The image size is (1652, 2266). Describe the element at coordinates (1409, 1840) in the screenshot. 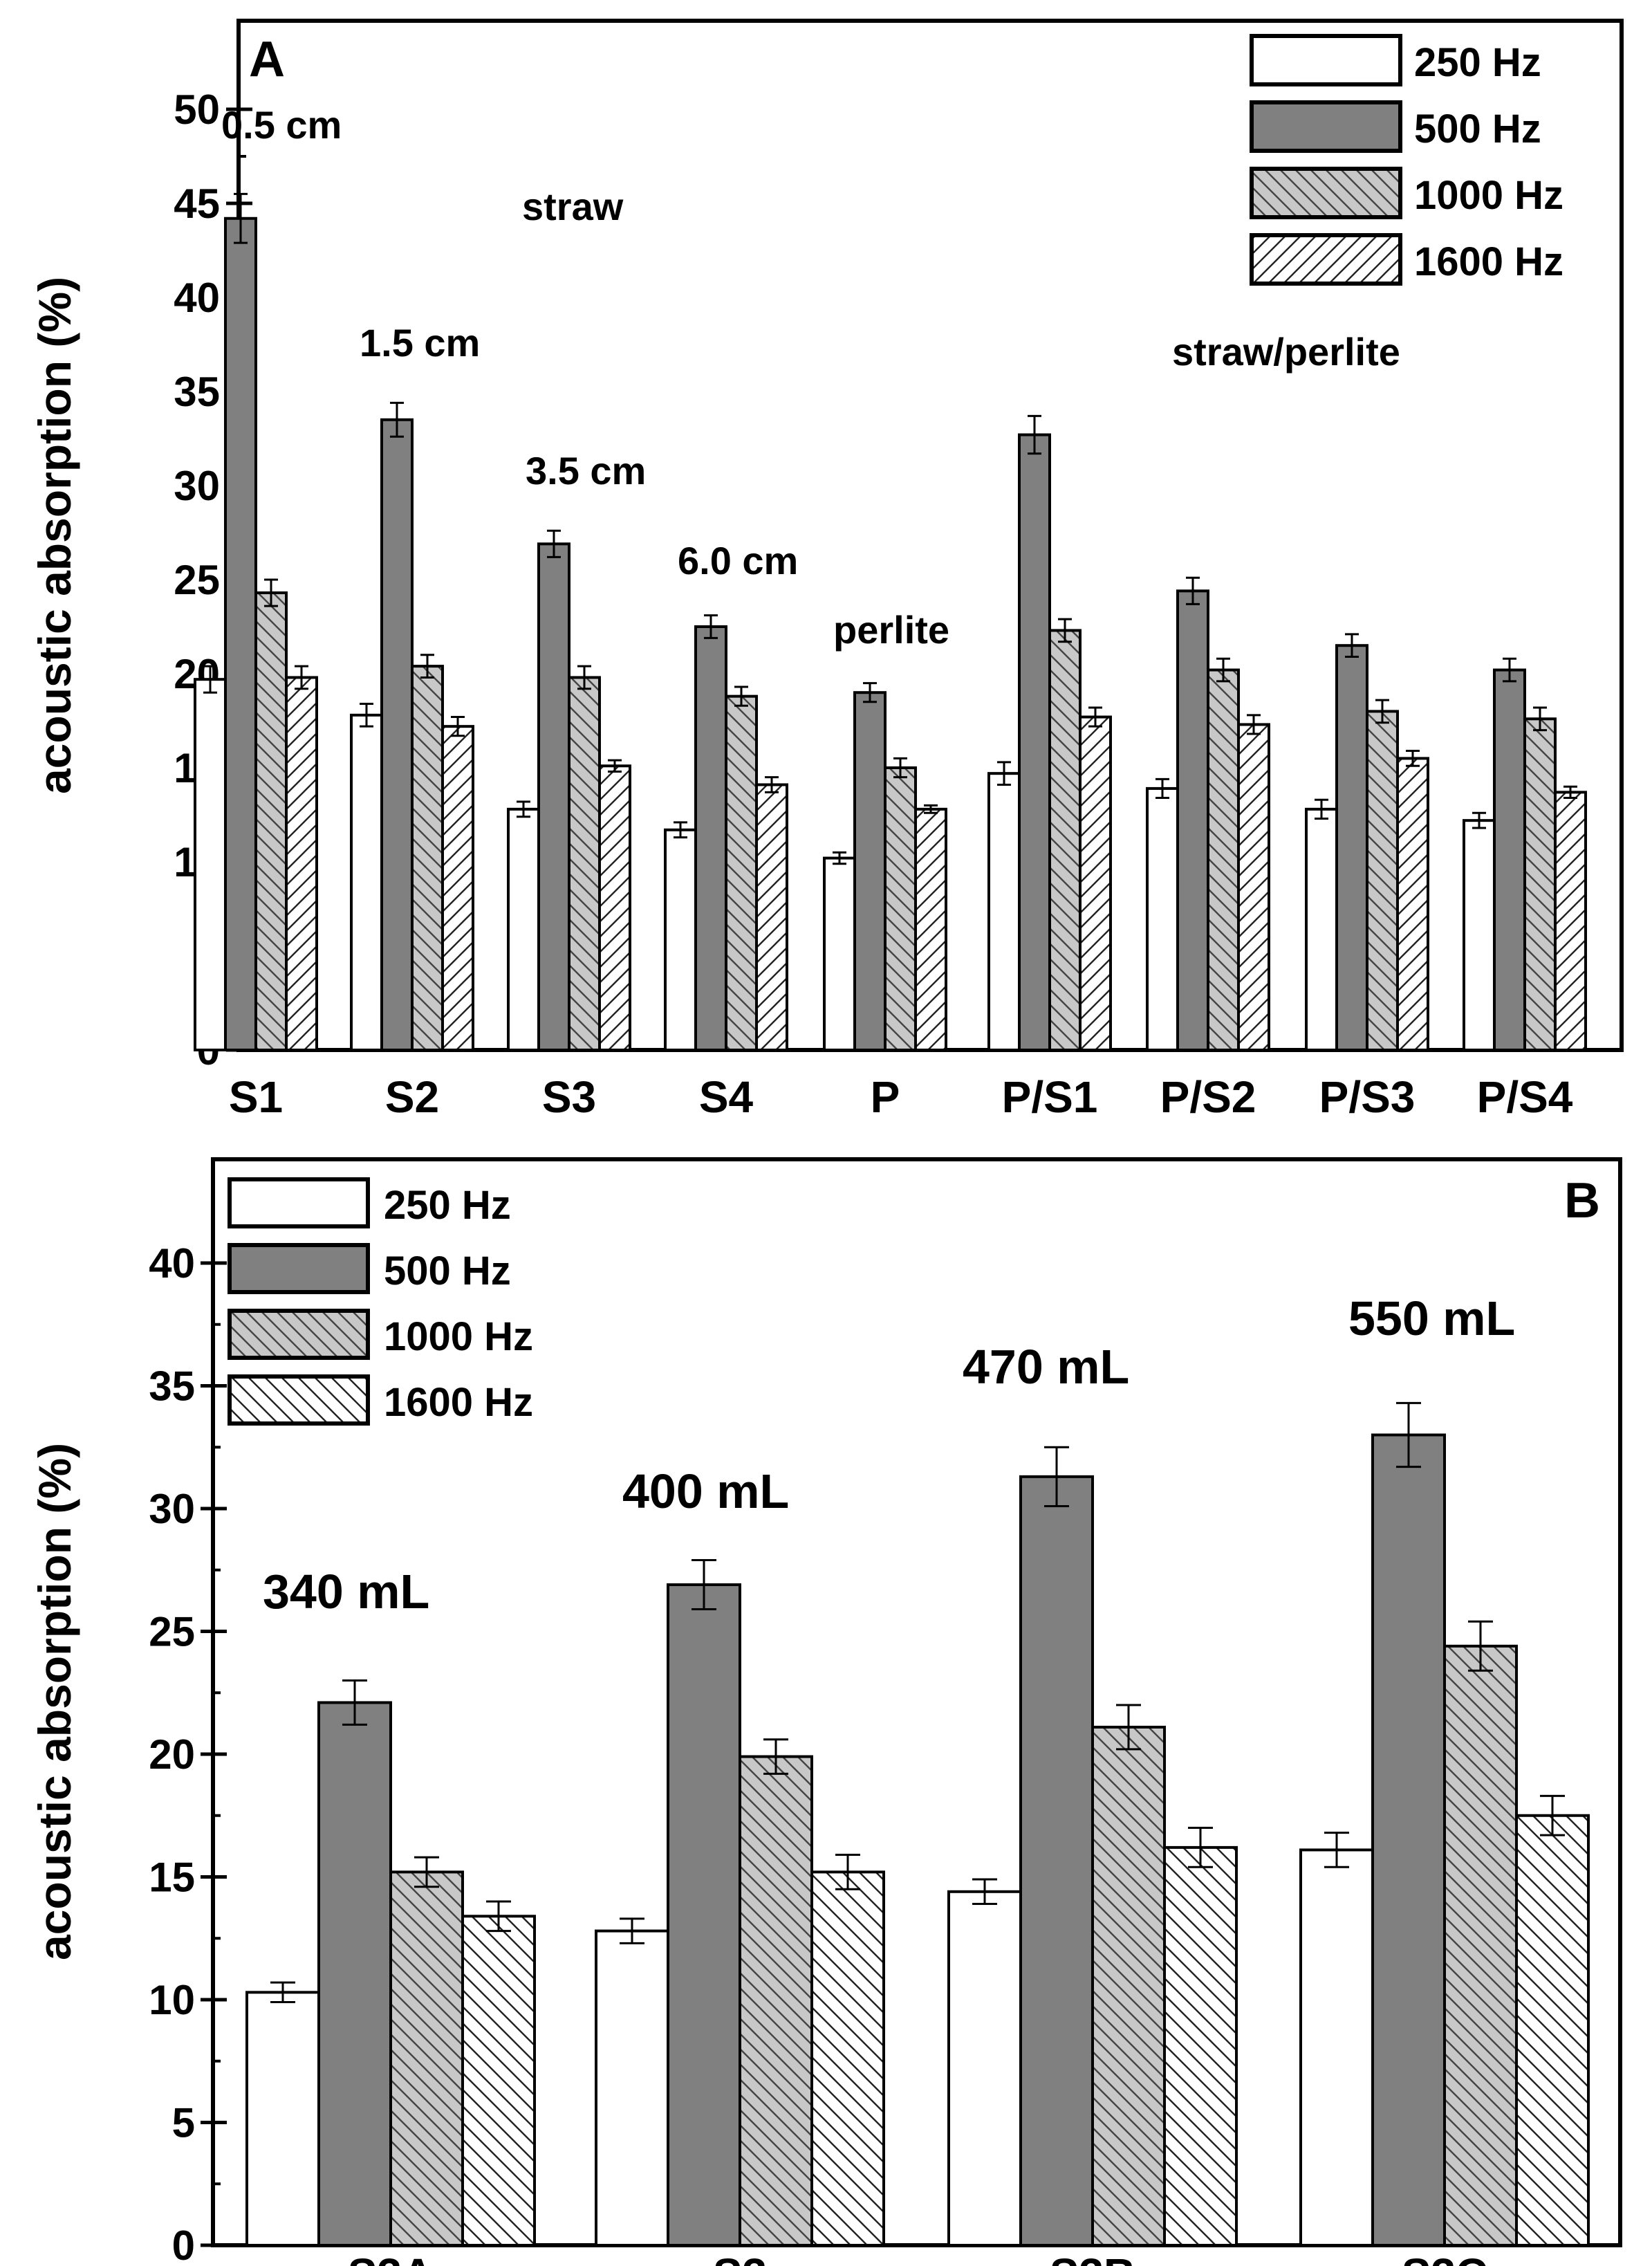

I see `bar-s3c-500-hz` at that location.